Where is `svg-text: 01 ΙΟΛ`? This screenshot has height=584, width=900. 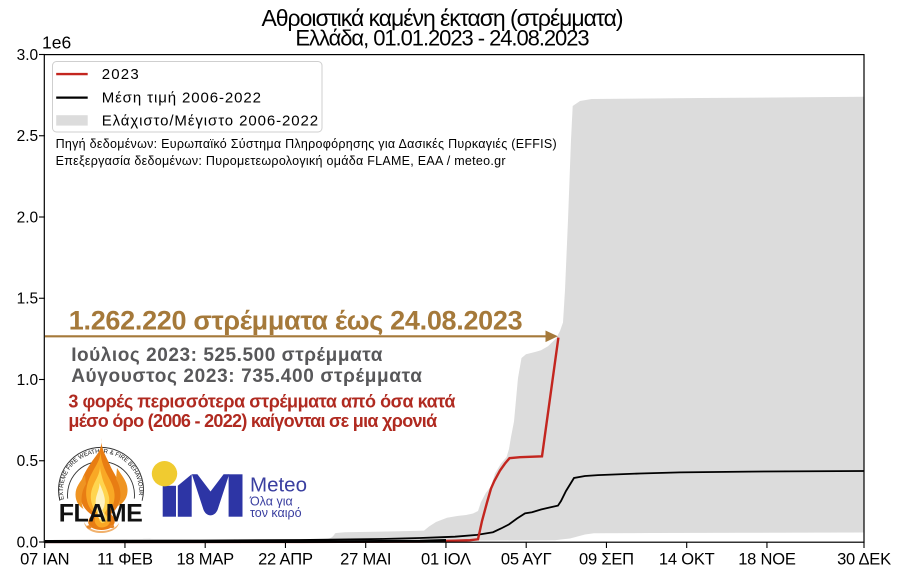
svg-text: 01 ΙΟΛ is located at coordinates (446, 559).